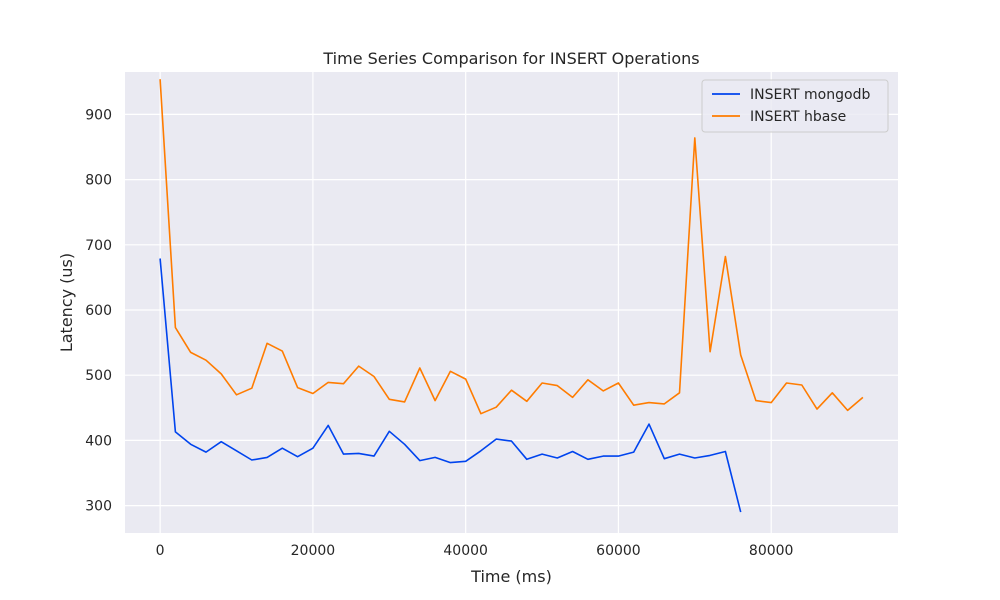 This screenshot has height=600, width=1000. I want to click on legend-label: INSERT hbase, so click(798, 117).